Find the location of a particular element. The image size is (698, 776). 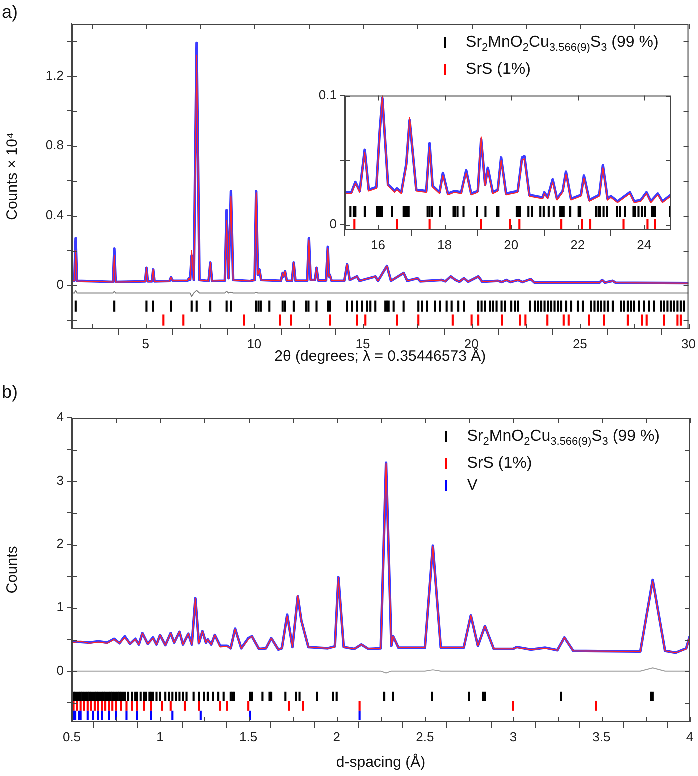

y-tick-label: 1.2 is located at coordinates (55, 75).